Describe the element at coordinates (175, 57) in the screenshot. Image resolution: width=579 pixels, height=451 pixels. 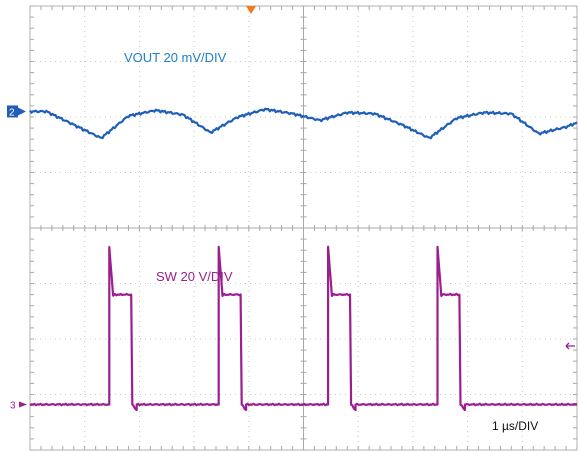
I see `vout-series-label: VOUT 20 mV/DIV` at that location.